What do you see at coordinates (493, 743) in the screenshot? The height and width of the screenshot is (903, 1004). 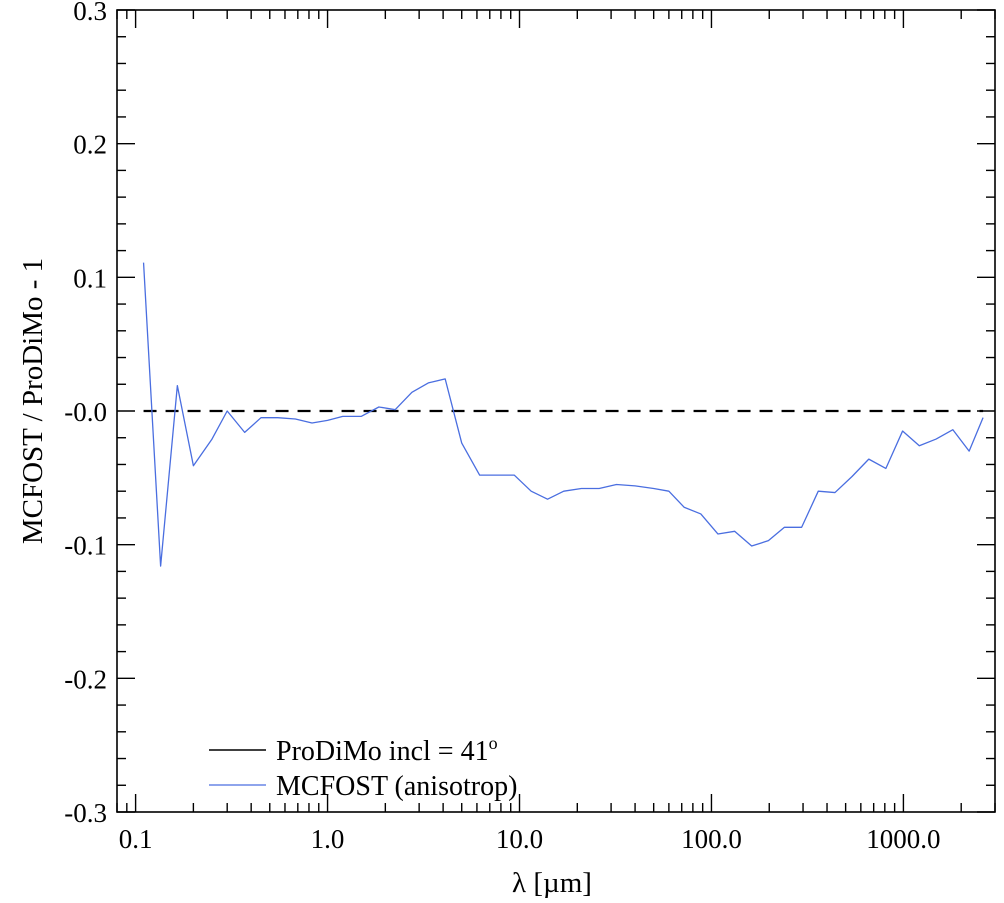 I see `legend-label-superscript: o` at bounding box center [493, 743].